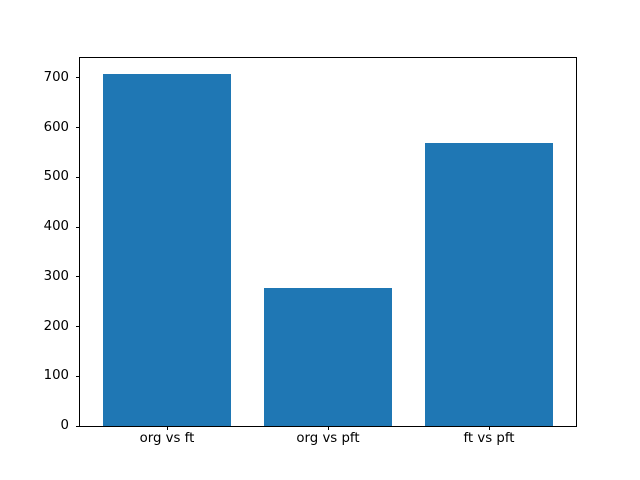 The width and height of the screenshot is (640, 480). What do you see at coordinates (56, 177) in the screenshot?
I see `y-tick-label: 500` at bounding box center [56, 177].